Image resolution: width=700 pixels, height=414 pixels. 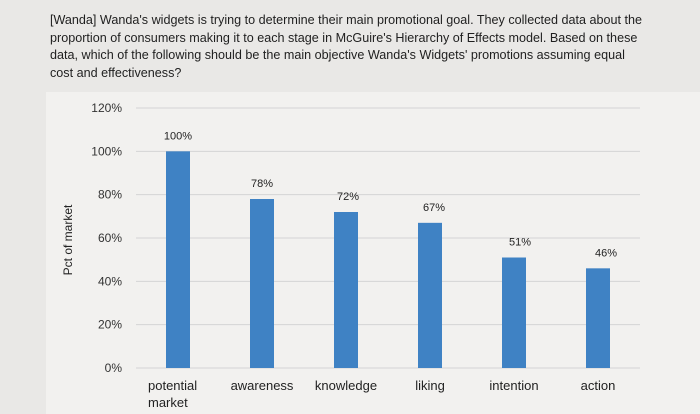 I want to click on y-tick-label: 40%, so click(x=110, y=281).